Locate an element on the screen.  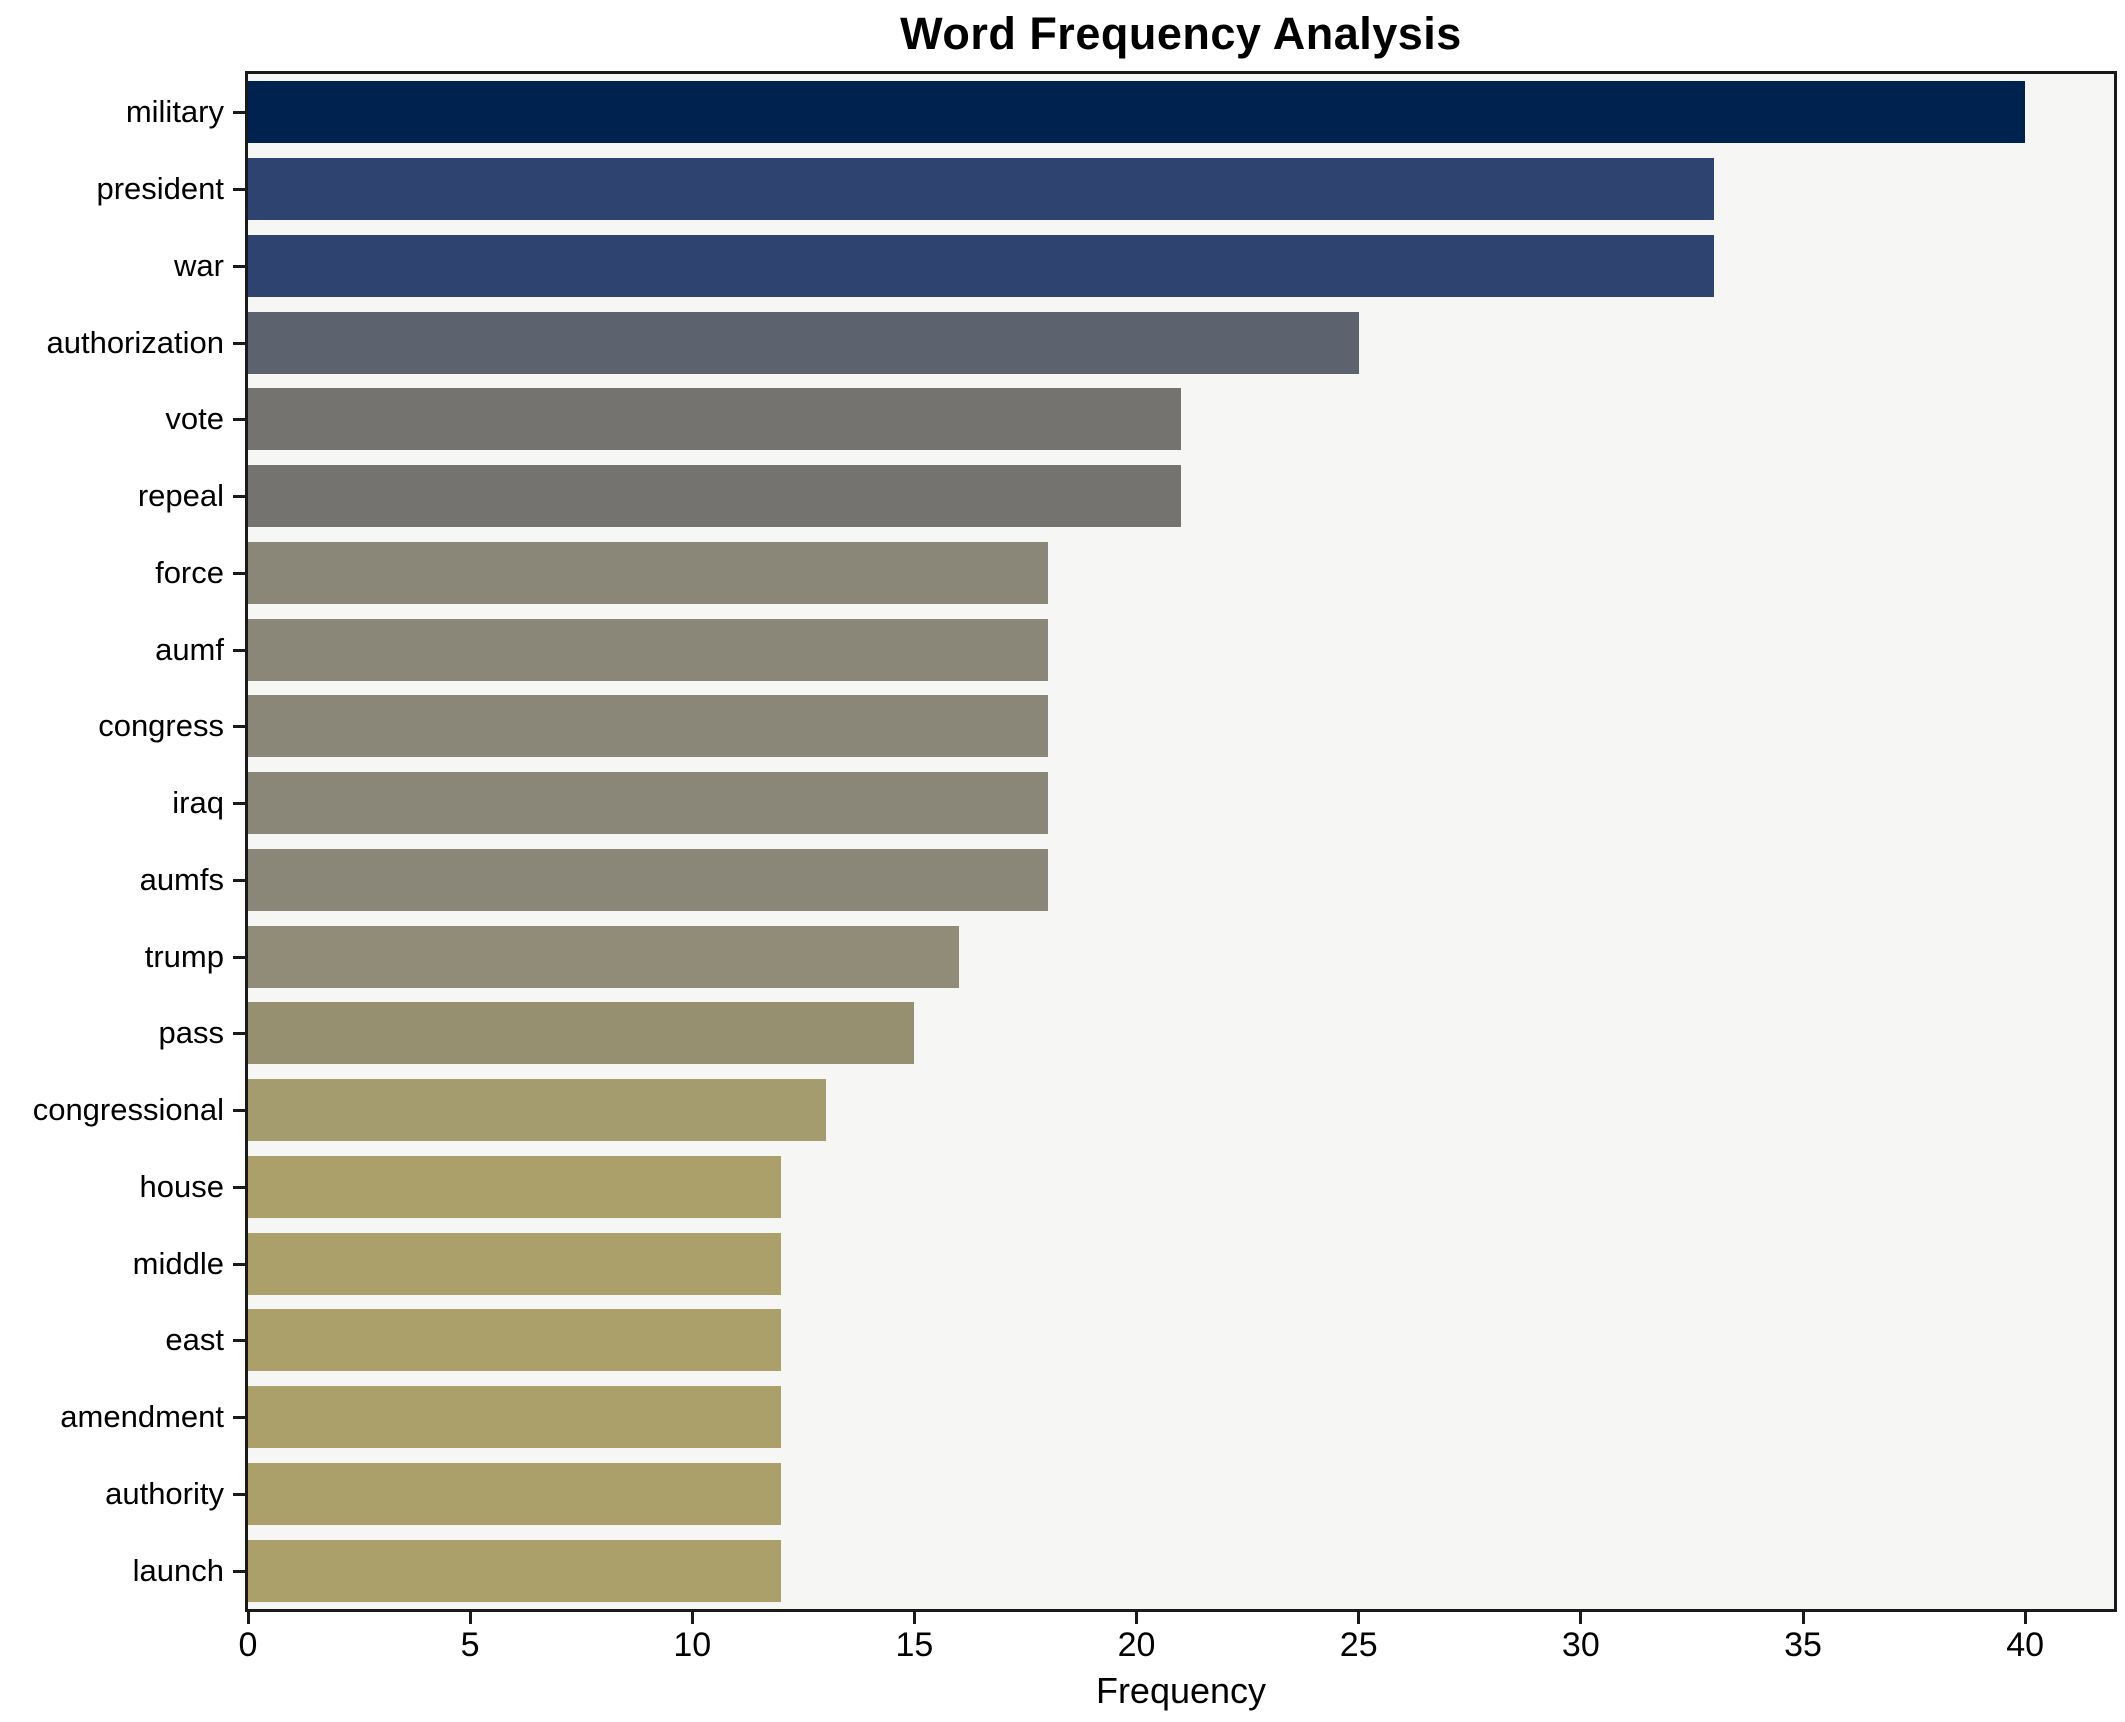
bar-military is located at coordinates (1137, 112).